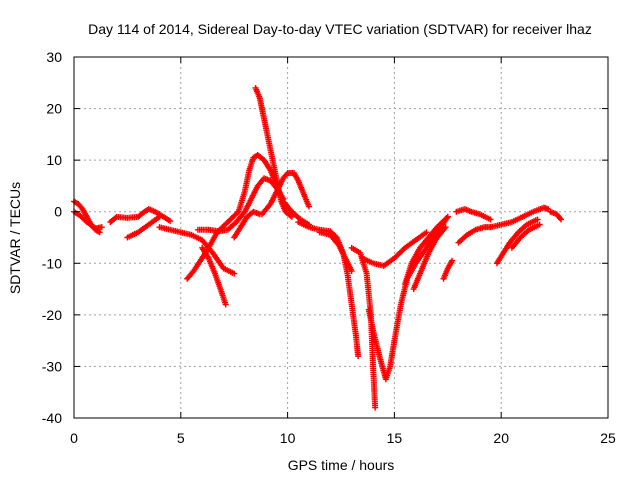 The image size is (640, 480). Describe the element at coordinates (52, 366) in the screenshot. I see `y-tick-label: -30` at that location.